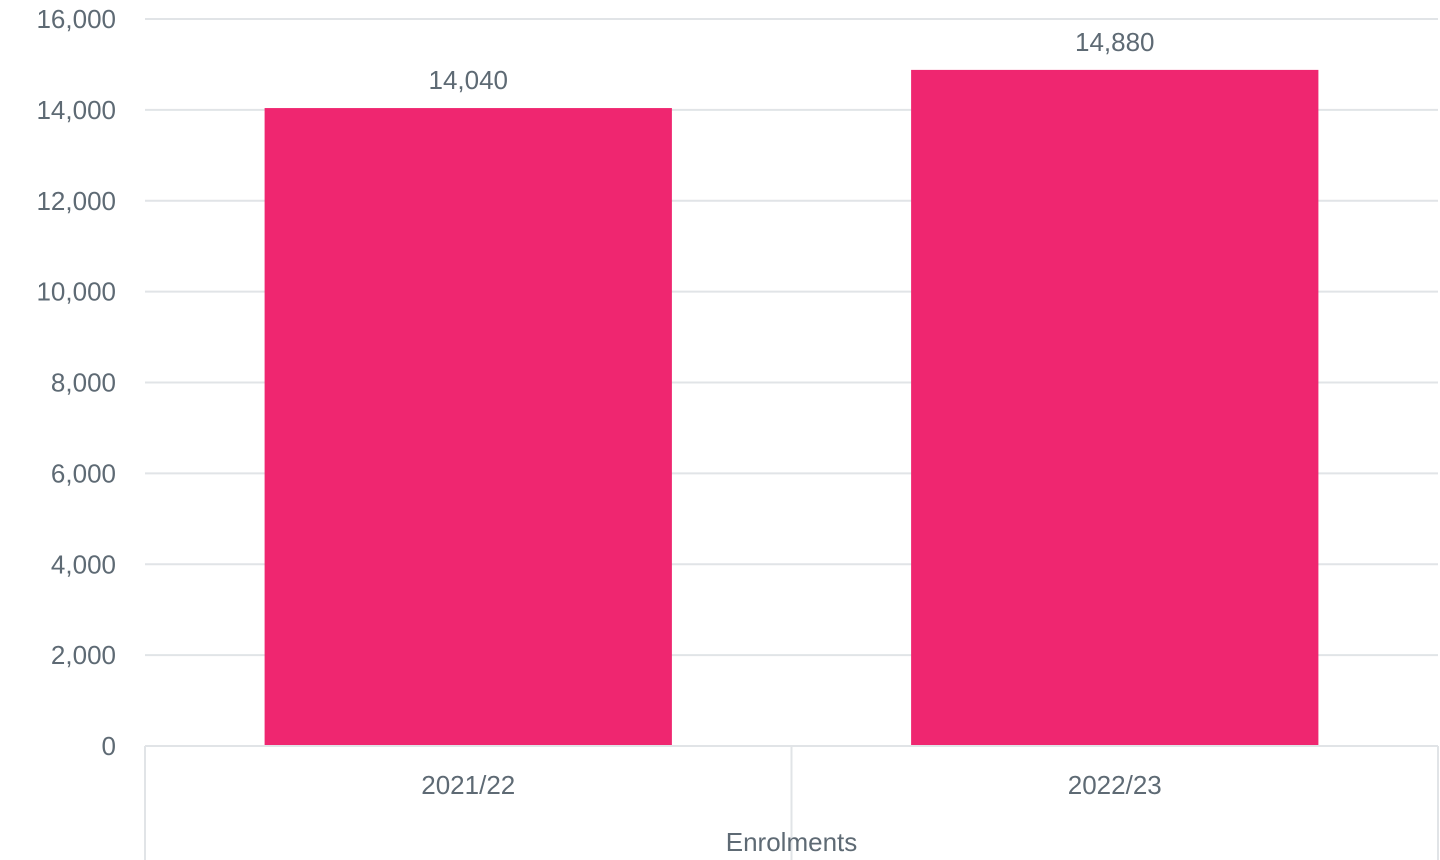  Describe the element at coordinates (76, 110) in the screenshot. I see `y-tick-label: 14,000` at that location.